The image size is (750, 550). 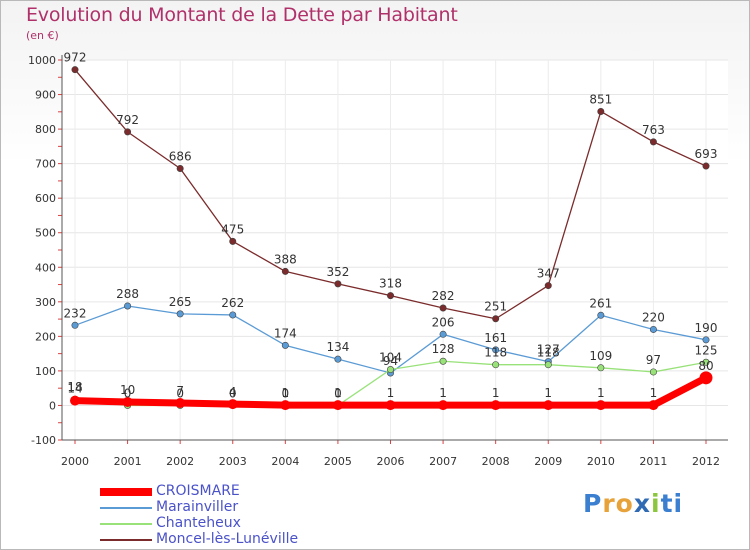 What do you see at coordinates (495, 338) in the screenshot?
I see `data-label: 161` at bounding box center [495, 338].